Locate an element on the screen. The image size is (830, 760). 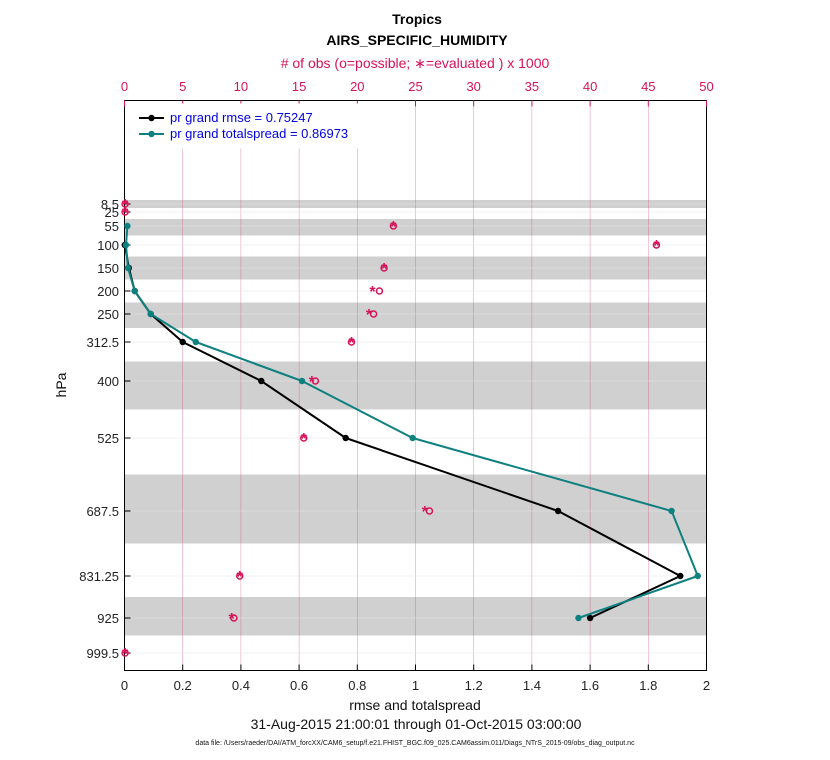
top-tick-label: 35 is located at coordinates (532, 86).